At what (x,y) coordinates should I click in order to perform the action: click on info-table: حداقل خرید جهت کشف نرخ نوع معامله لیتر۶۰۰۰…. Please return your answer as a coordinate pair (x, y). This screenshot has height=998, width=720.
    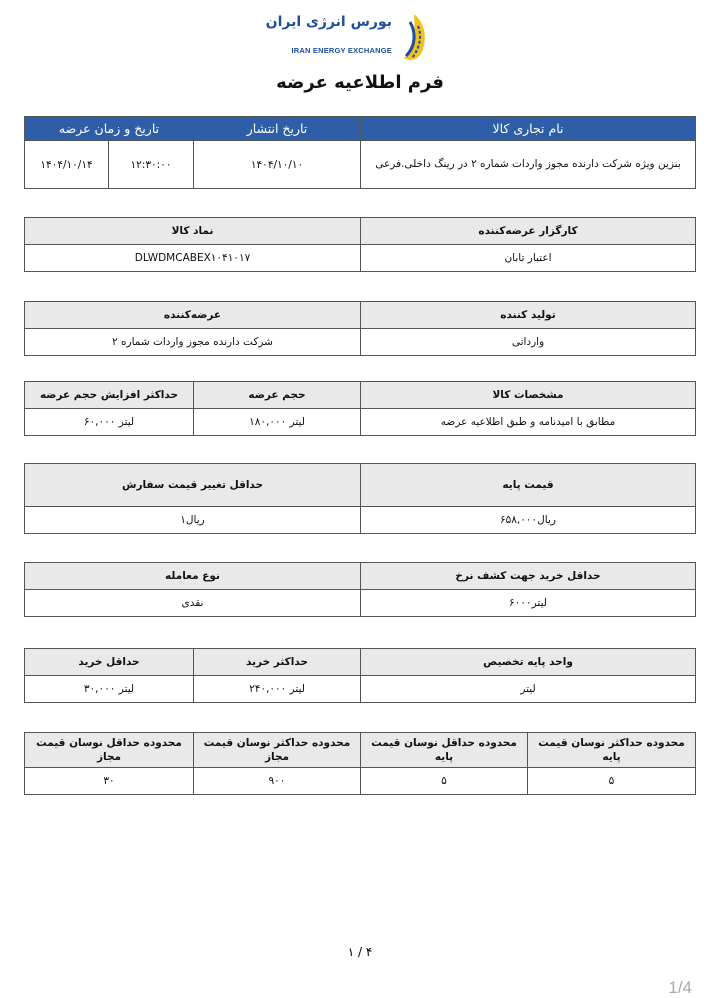
    Looking at the image, I should click on (360, 589).